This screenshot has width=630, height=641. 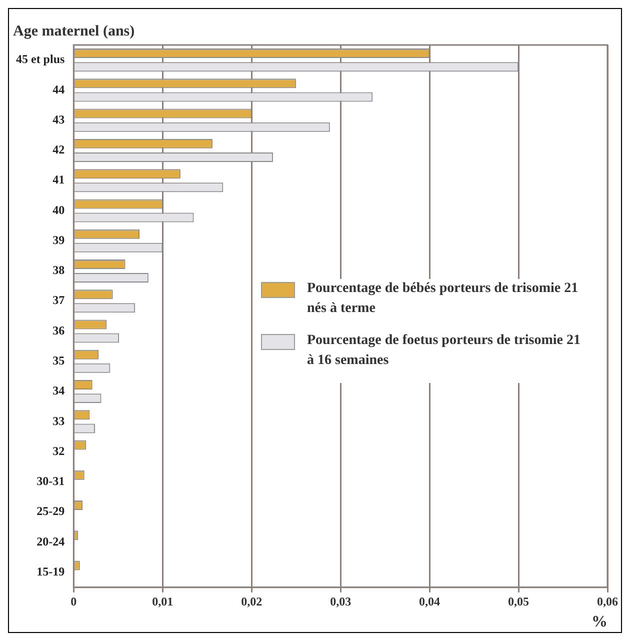 What do you see at coordinates (58, 149) in the screenshot?
I see `y-tick-label: 42` at bounding box center [58, 149].